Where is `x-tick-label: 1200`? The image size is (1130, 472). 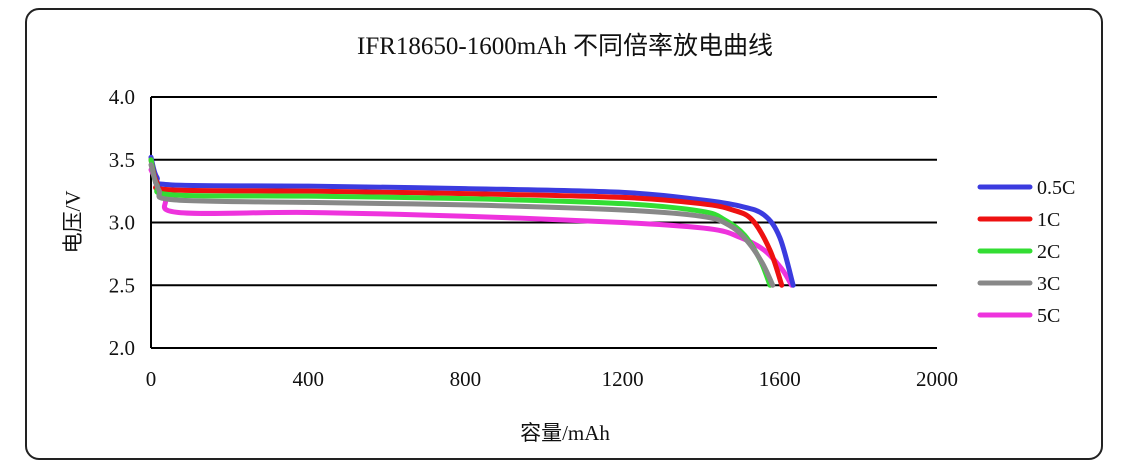
x-tick-label: 1200 is located at coordinates (623, 379).